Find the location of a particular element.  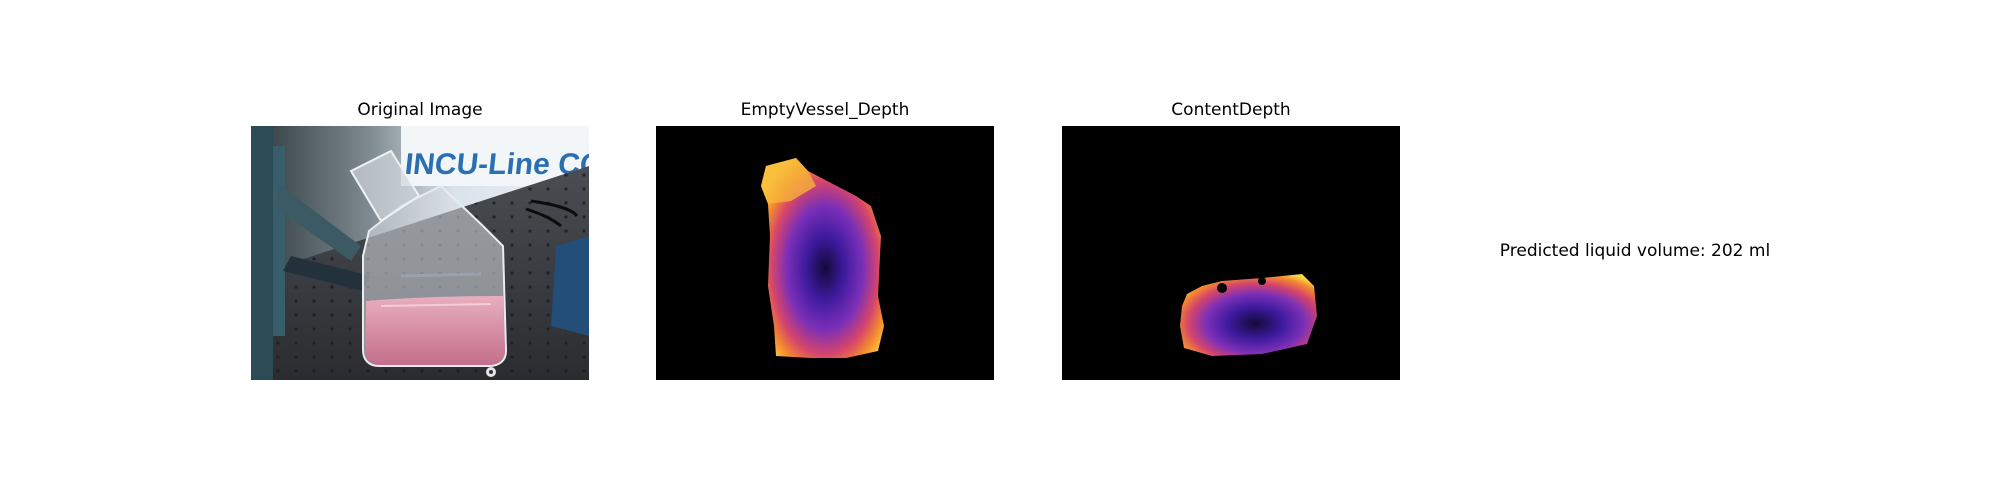

content-depth-image is located at coordinates (1231, 253).